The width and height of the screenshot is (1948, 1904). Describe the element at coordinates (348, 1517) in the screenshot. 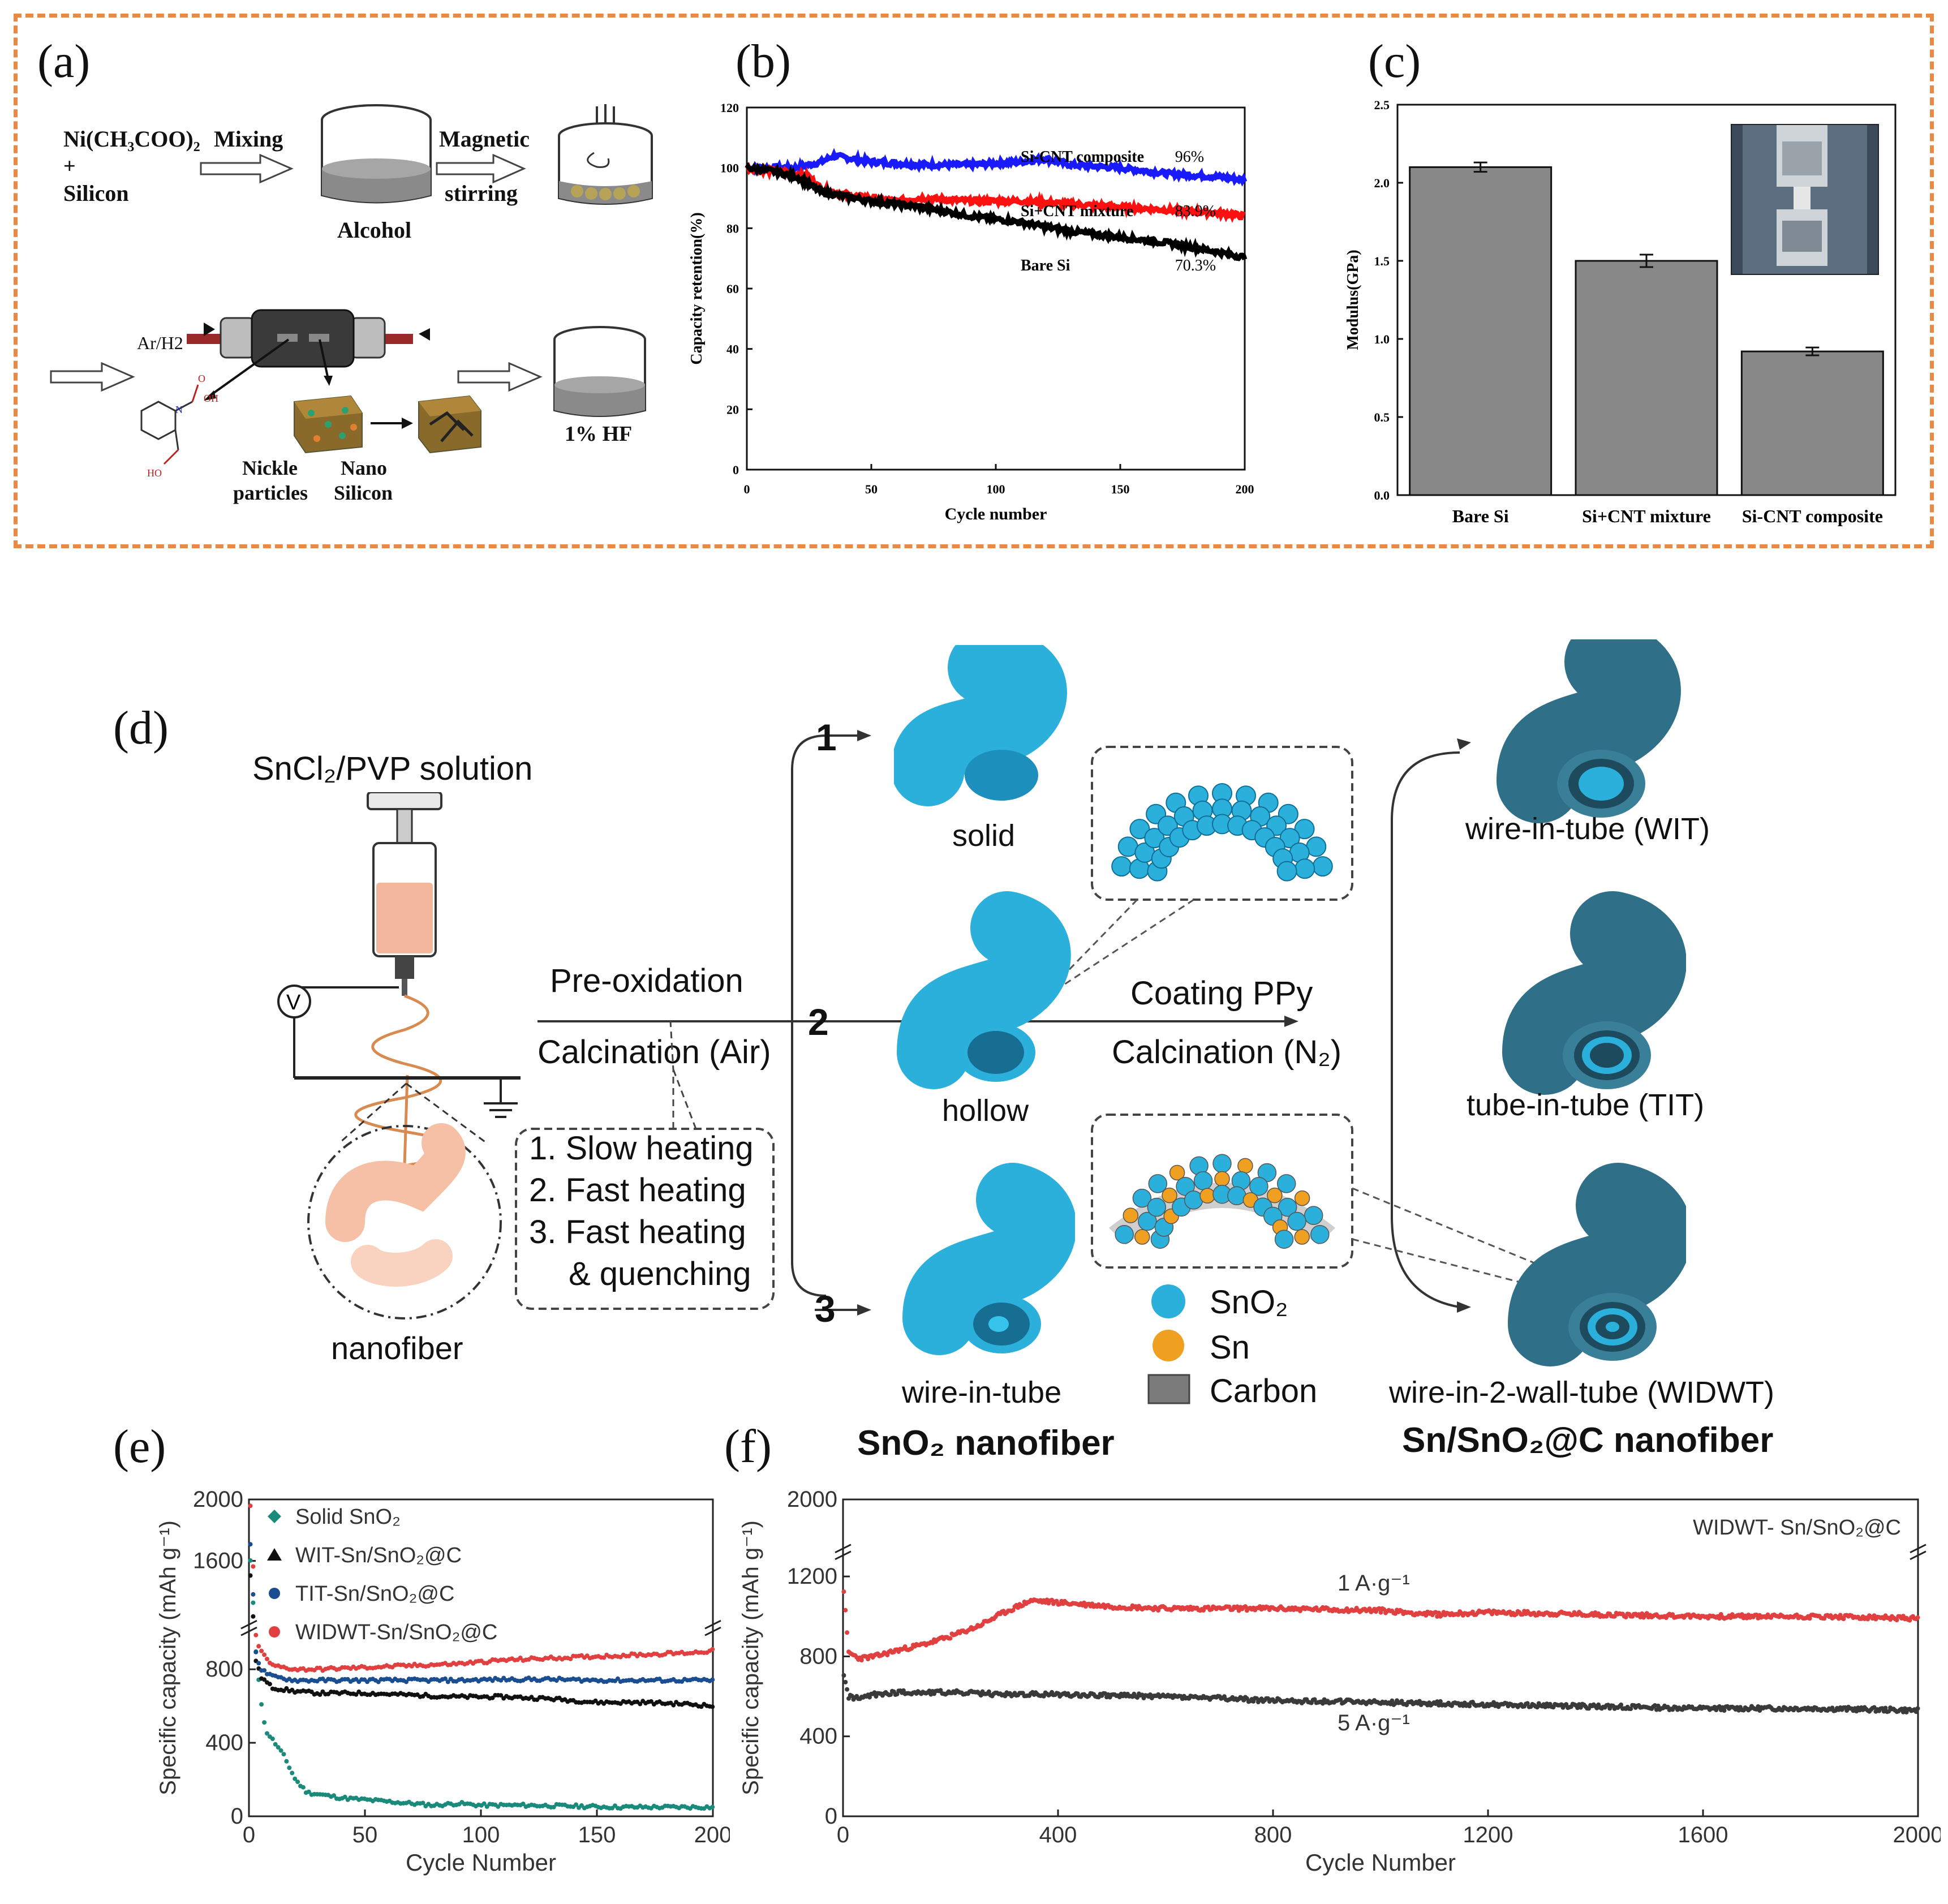

I see `legend-label-0: Solid SnO₂` at that location.